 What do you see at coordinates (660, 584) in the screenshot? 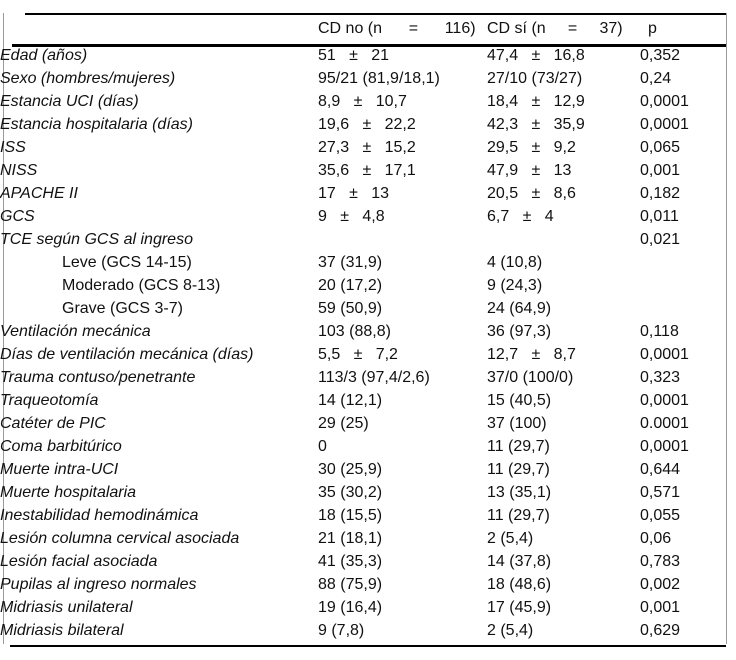
I see `p-value-cell: 0,002` at bounding box center [660, 584].